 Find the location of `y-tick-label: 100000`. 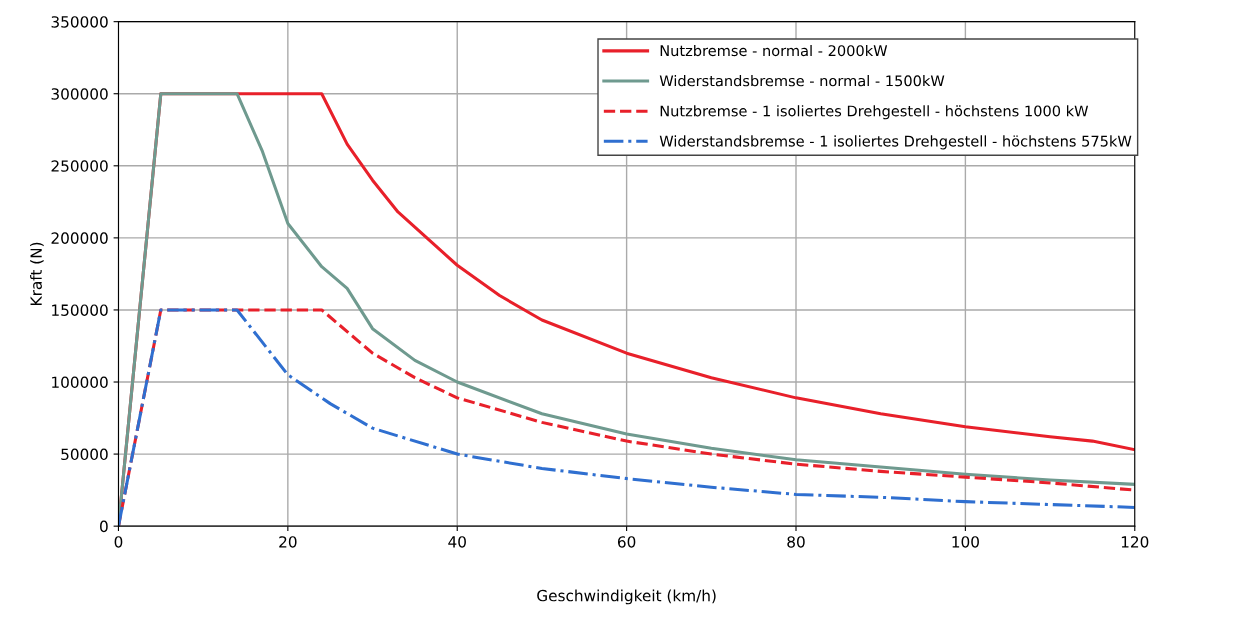

y-tick-label: 100000 is located at coordinates (80, 382).